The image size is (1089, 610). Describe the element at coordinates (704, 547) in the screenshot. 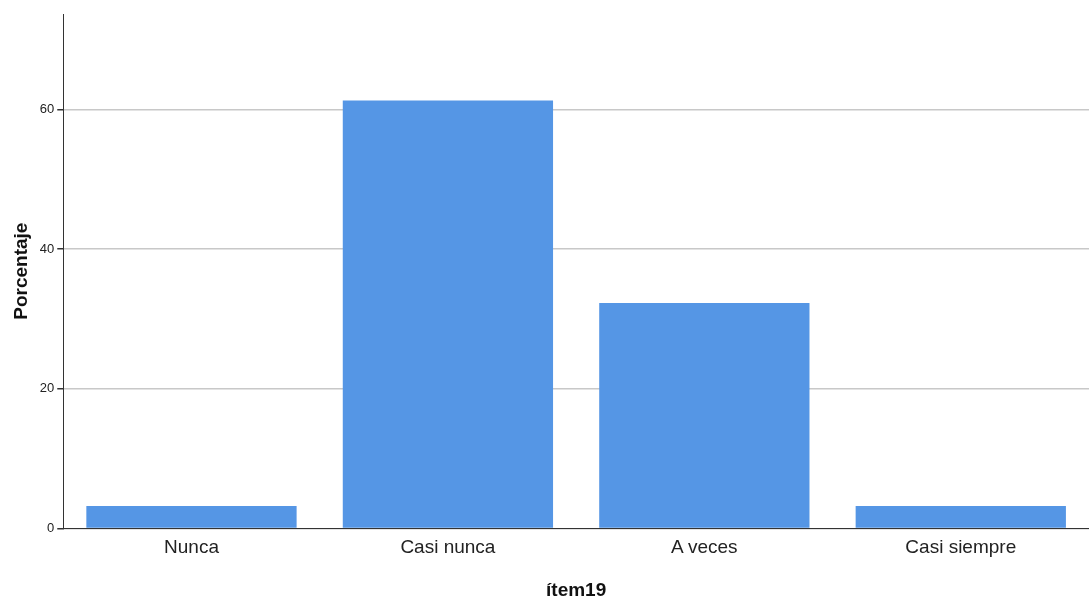

I see `x-tick-label: A veces` at that location.